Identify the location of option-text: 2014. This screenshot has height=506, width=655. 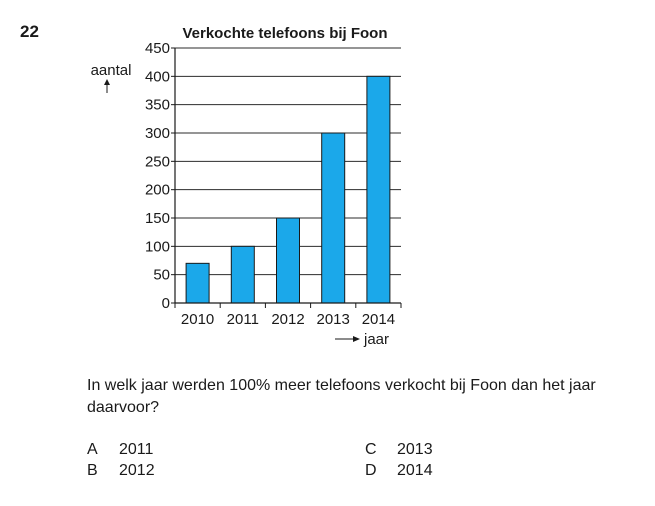
(415, 470).